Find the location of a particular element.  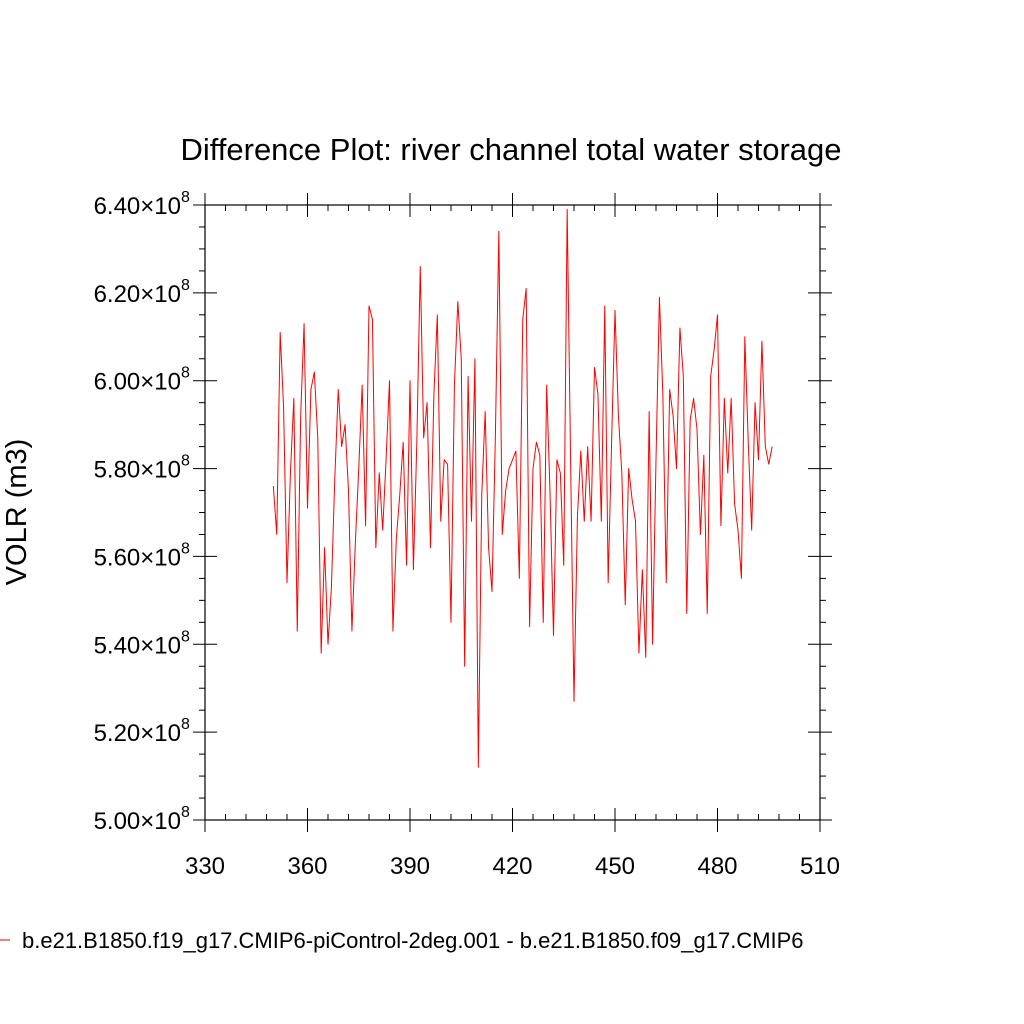

x-tick-label: 450 is located at coordinates (615, 866).